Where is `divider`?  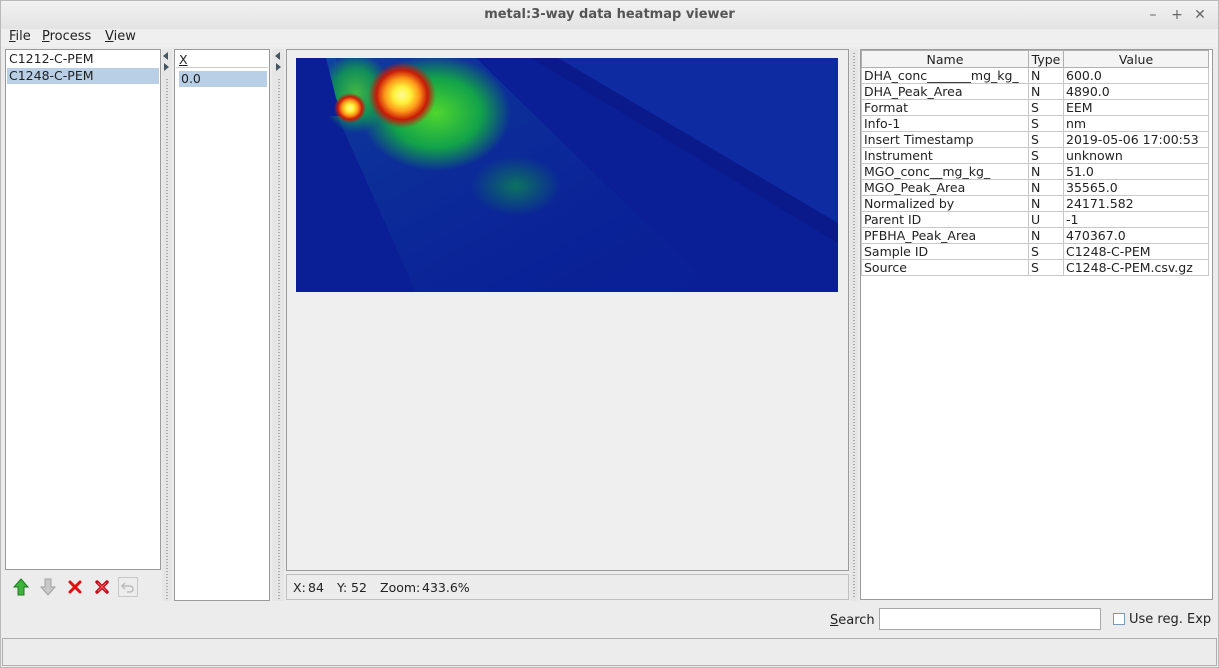
divider is located at coordinates (222, 67).